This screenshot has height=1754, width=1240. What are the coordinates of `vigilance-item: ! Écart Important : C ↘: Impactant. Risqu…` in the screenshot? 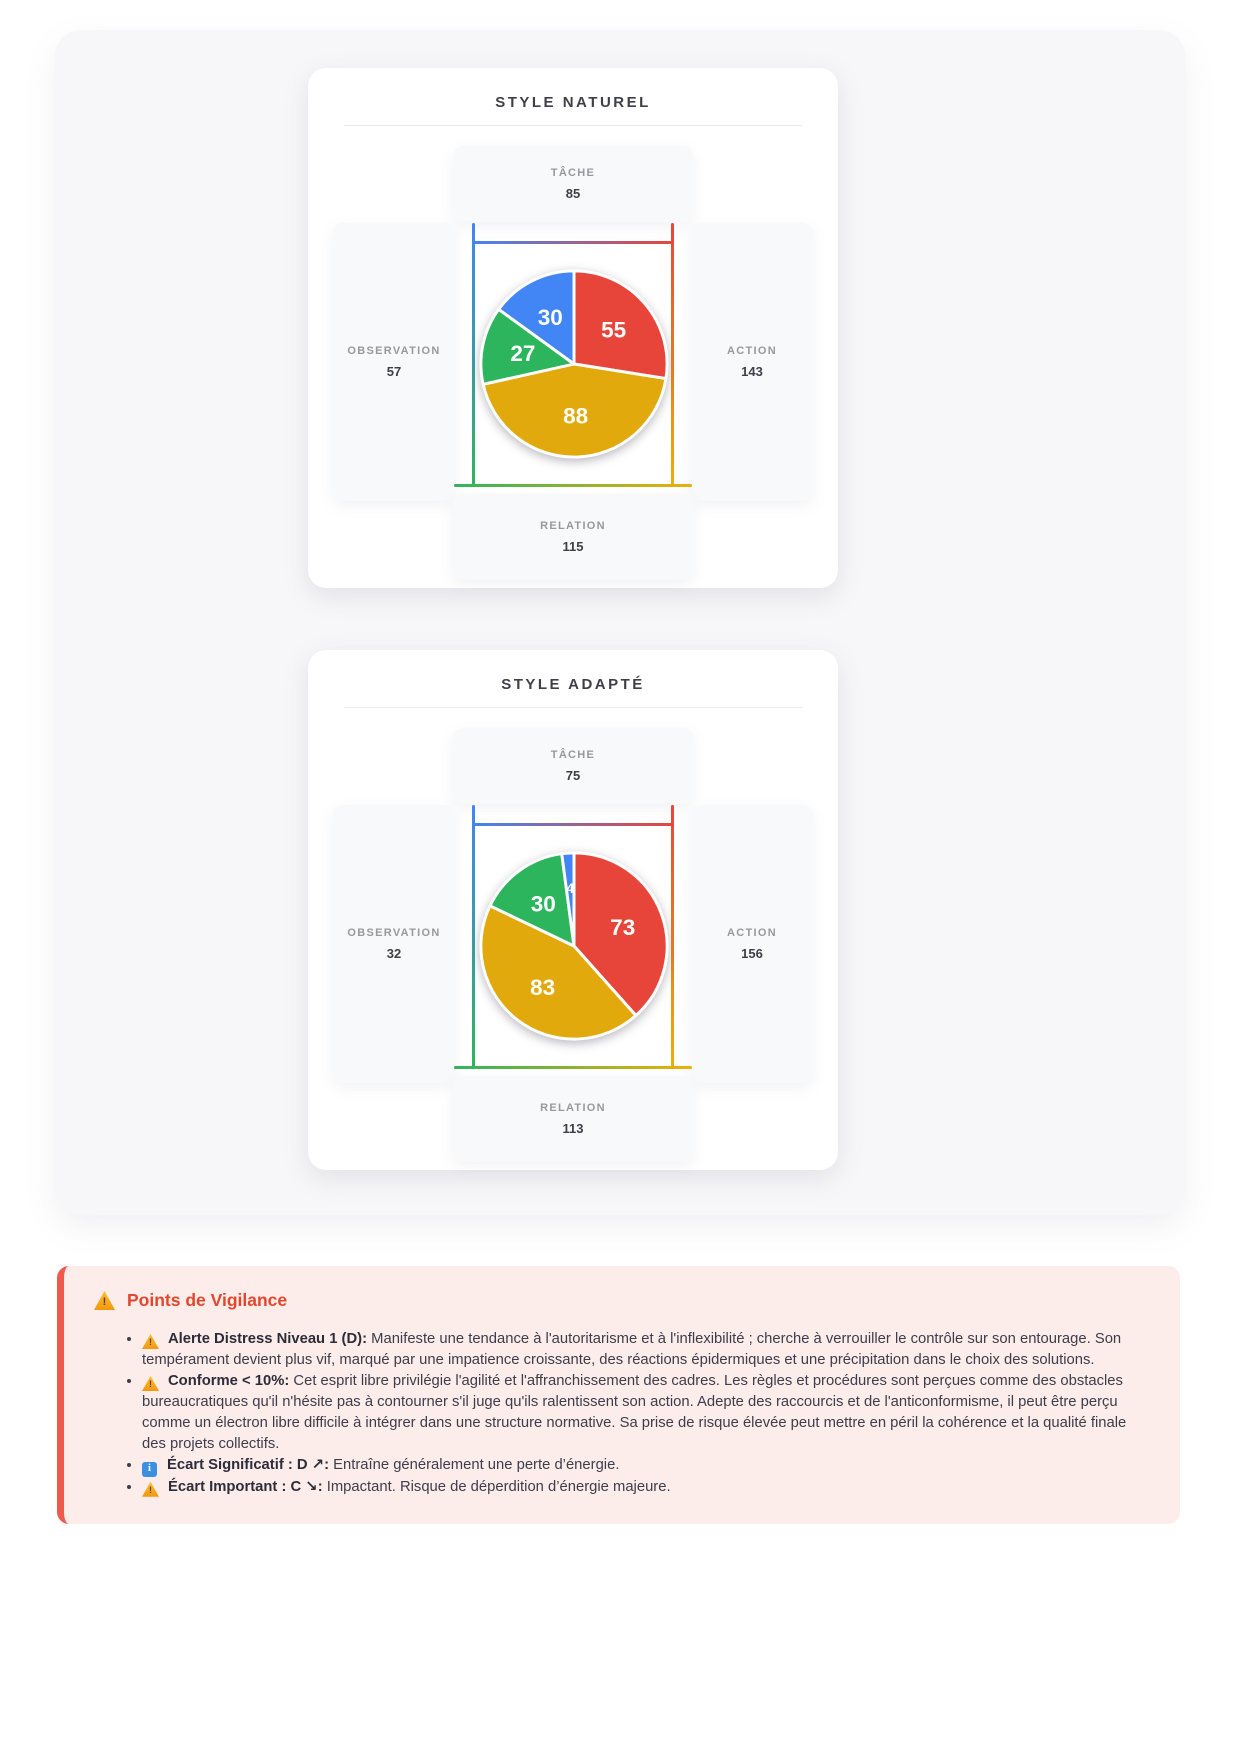 It's located at (646, 1487).